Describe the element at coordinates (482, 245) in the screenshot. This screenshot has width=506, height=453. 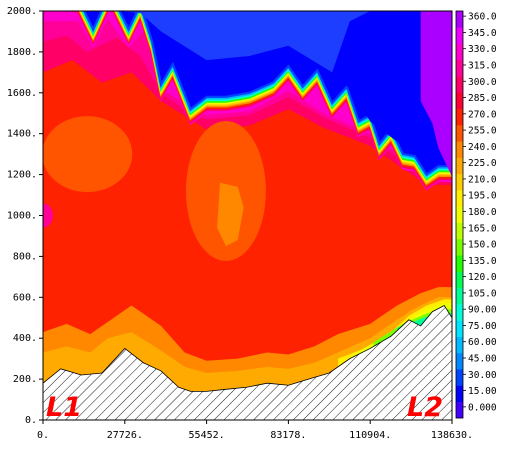
I see `colorbar-label: 150.0` at that location.